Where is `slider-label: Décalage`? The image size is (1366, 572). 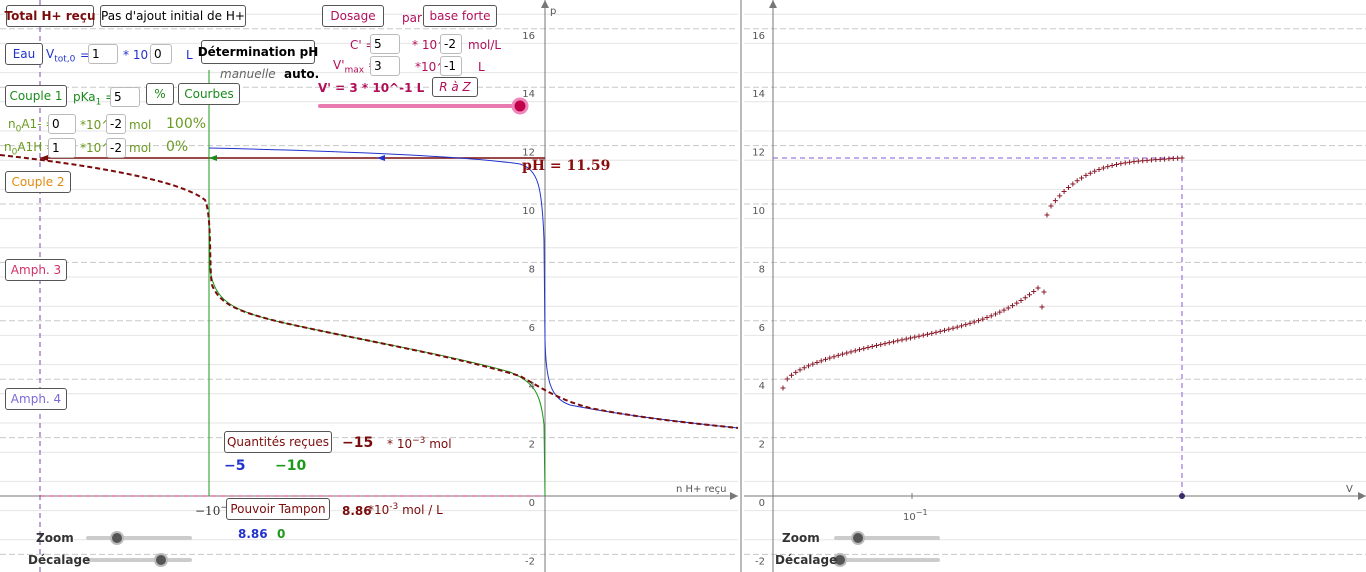 slider-label: Décalage is located at coordinates (806, 560).